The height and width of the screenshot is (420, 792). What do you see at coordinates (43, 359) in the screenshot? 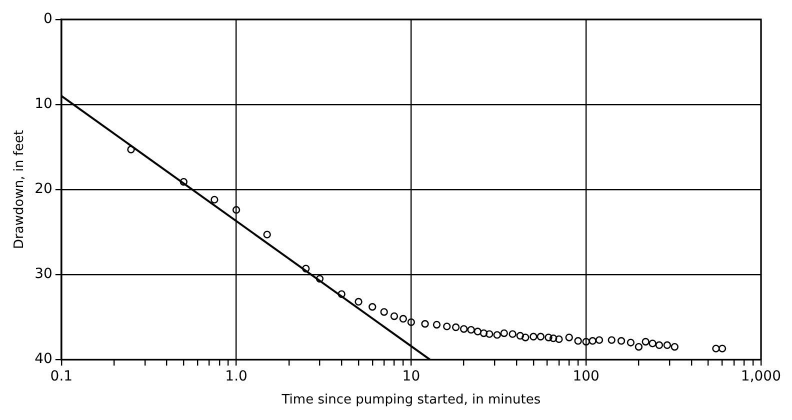
I see `y-tick-label: 40` at bounding box center [43, 359].